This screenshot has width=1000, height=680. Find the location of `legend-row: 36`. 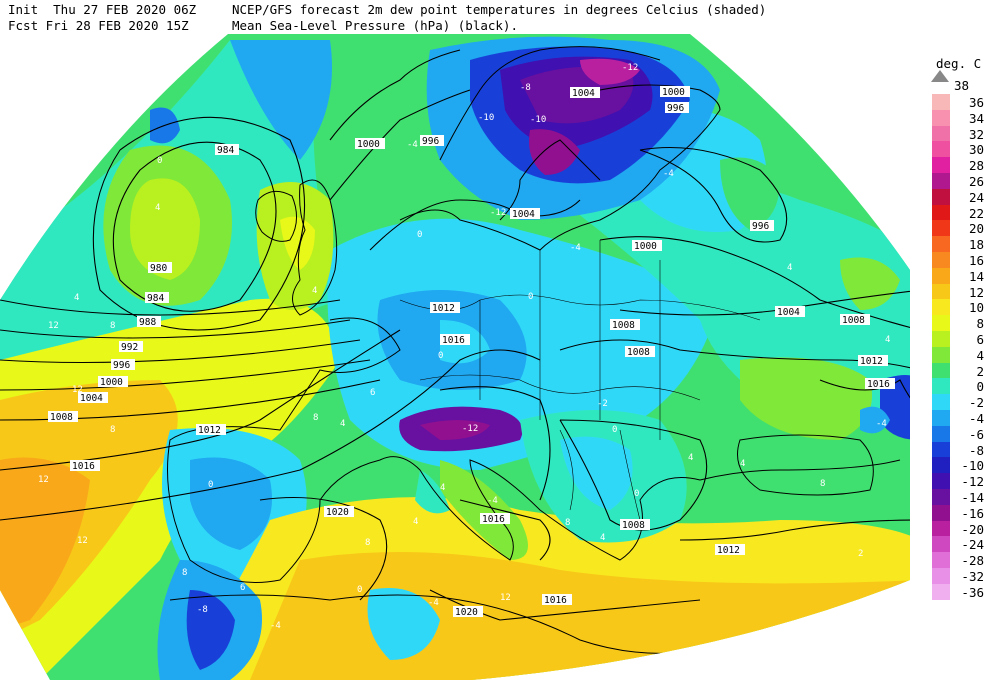

legend-row: 36 is located at coordinates (966, 102).